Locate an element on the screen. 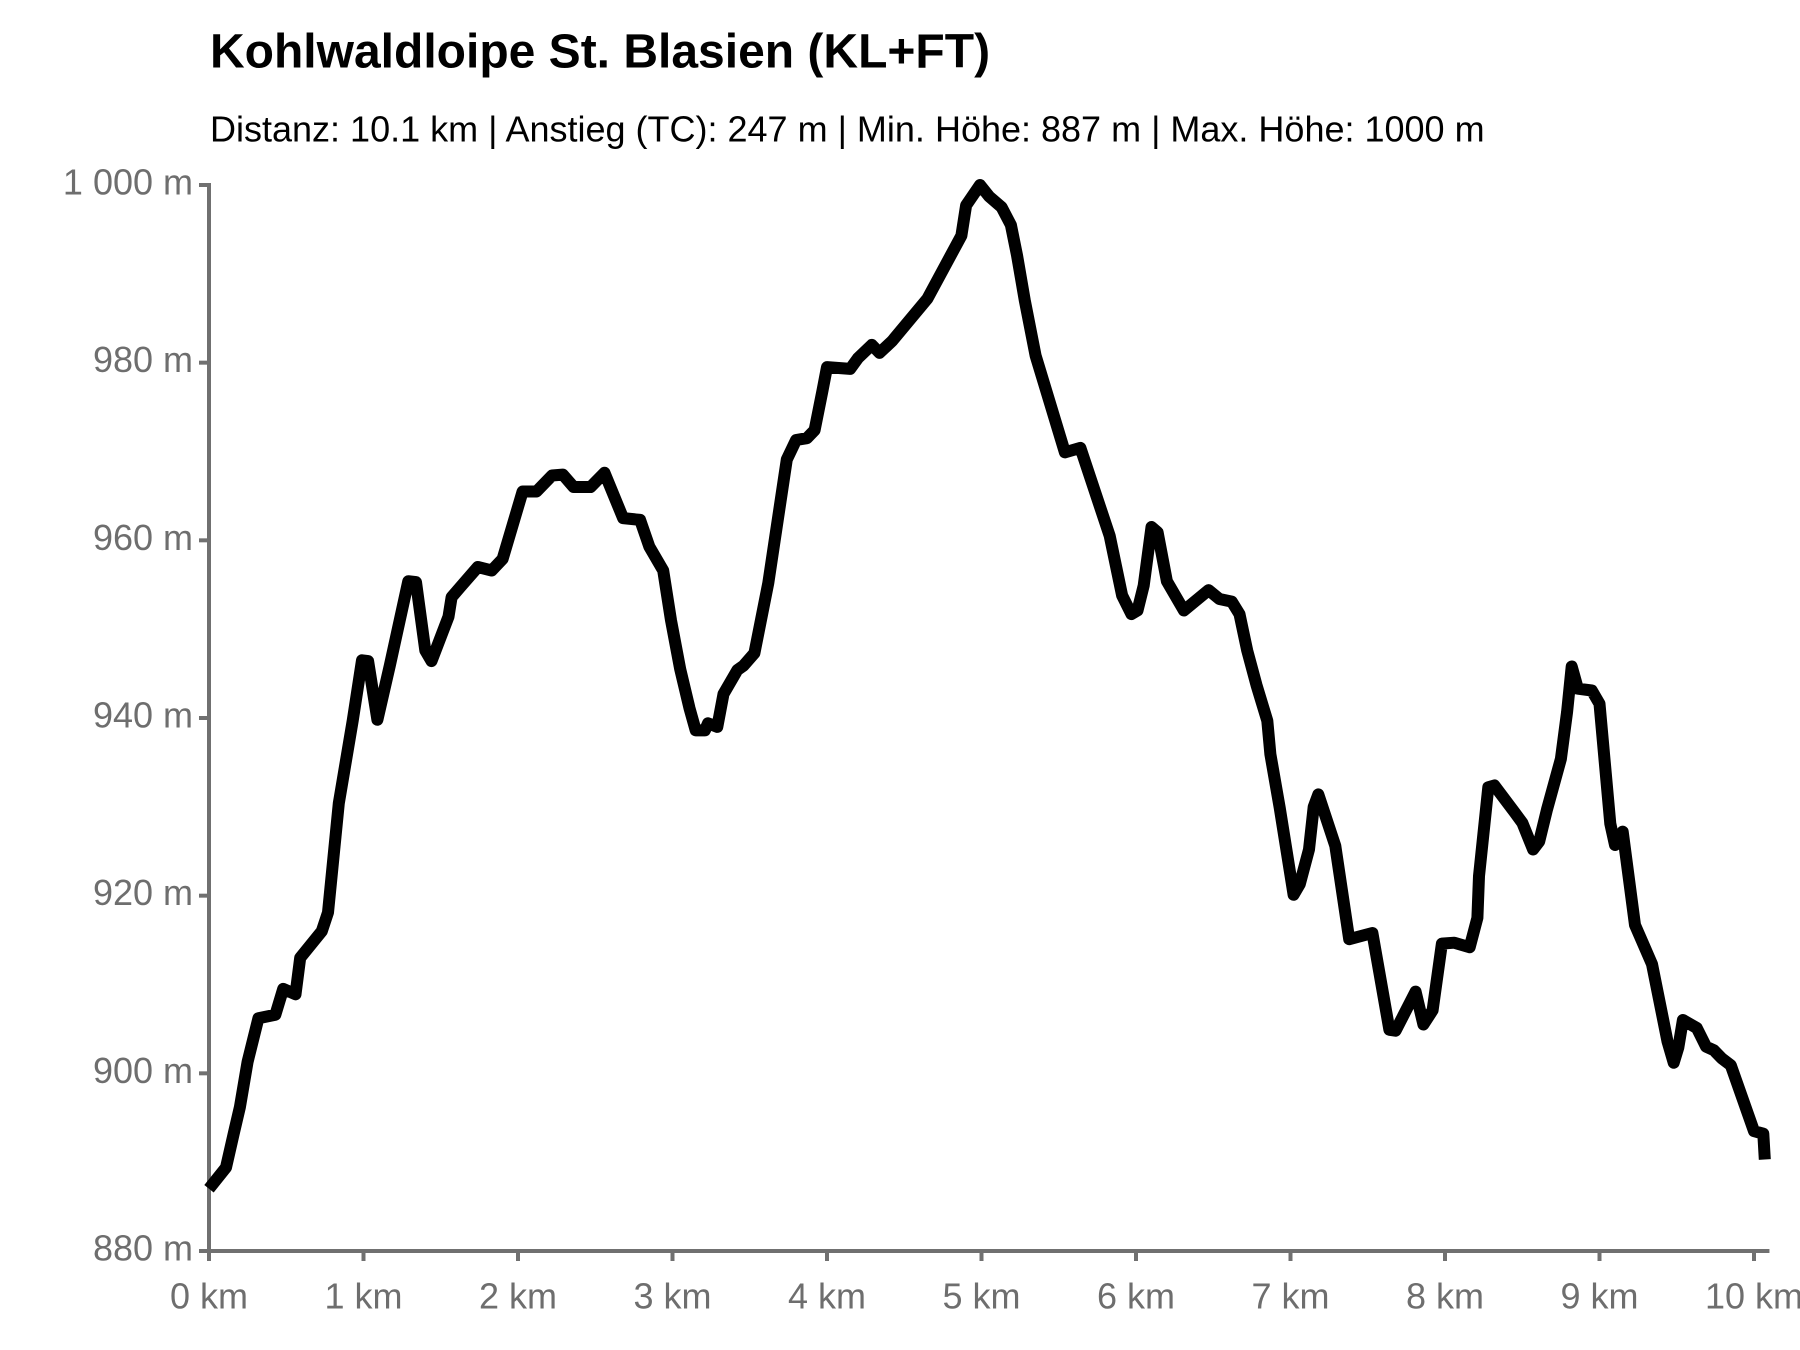 Image resolution: width=1800 pixels, height=1350 pixels. y-tick-label: 880 m is located at coordinates (143, 1248).